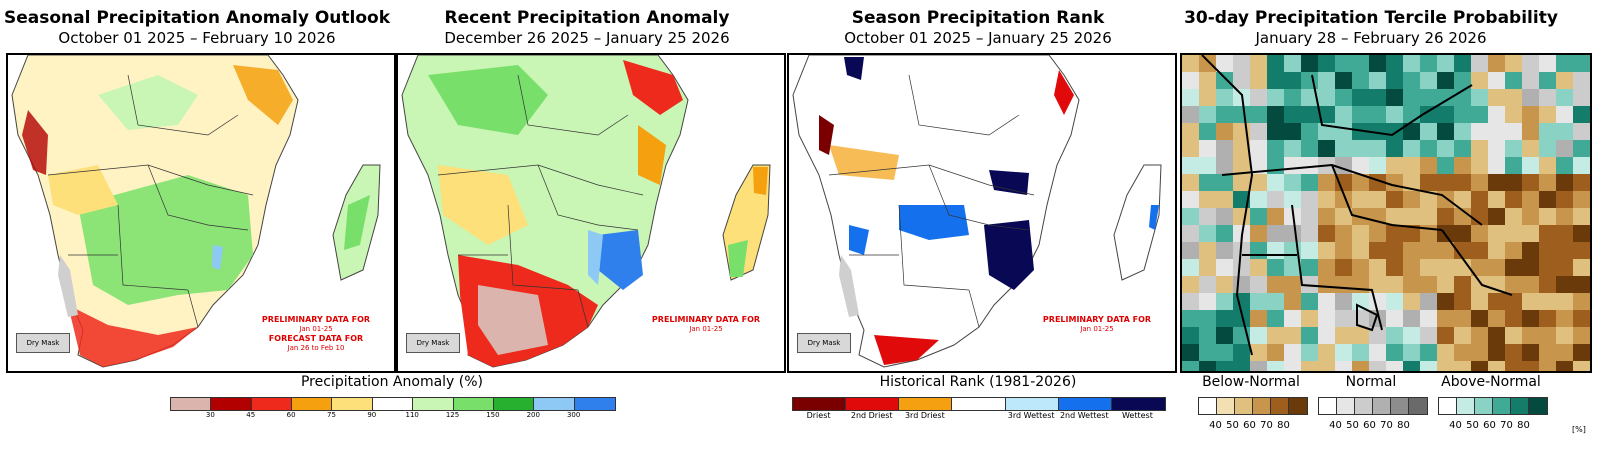  What do you see at coordinates (148, 102) in the screenshot?
I see `green-anomaly-region` at bounding box center [148, 102].